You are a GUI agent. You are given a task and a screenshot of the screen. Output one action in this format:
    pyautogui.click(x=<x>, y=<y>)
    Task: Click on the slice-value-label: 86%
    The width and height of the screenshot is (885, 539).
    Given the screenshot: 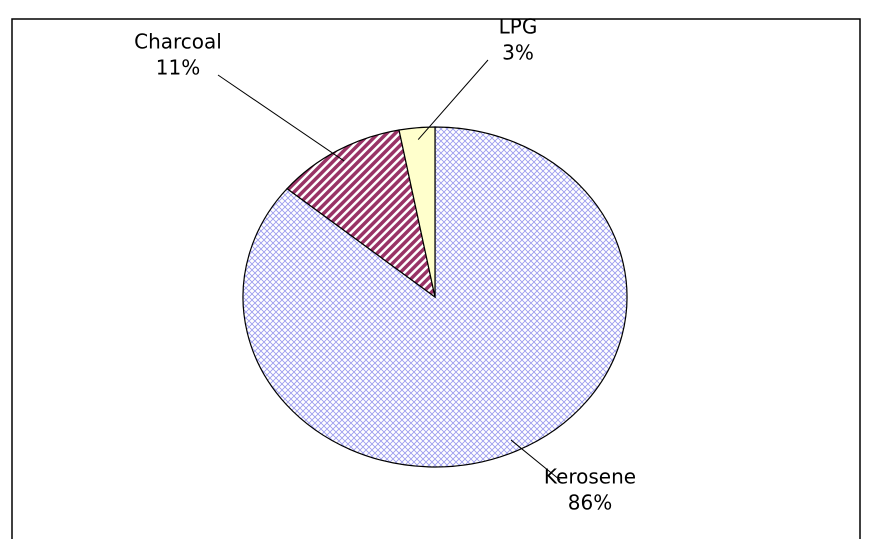 What is the action you would take?
    pyautogui.click(x=590, y=503)
    